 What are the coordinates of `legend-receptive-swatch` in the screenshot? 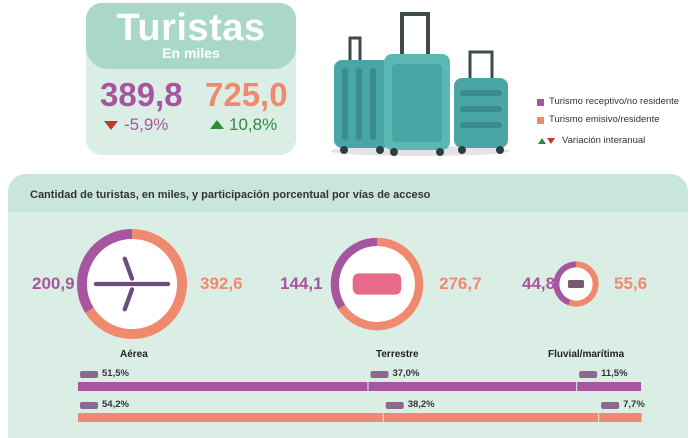 It's located at (540, 102).